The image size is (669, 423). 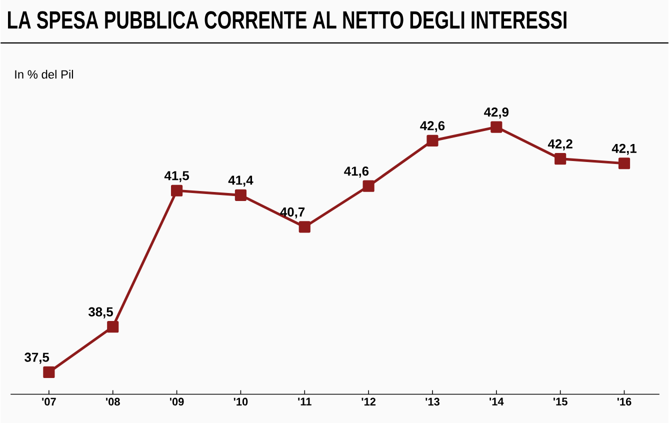 I want to click on chart-title: LA SPESA PUBBLICA CORRENTE AL NETTO DEGLI INTERESSI, so click(x=287, y=20).